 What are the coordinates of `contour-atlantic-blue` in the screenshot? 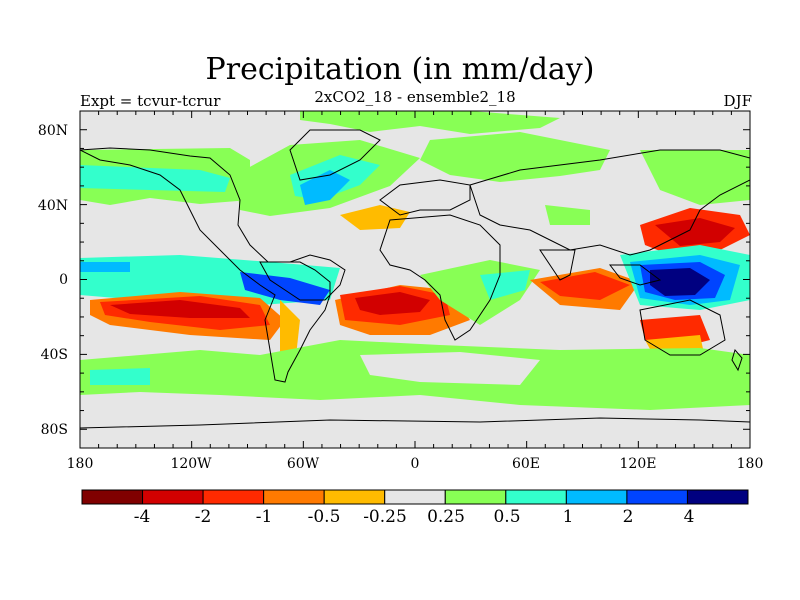 It's located at (325, 187).